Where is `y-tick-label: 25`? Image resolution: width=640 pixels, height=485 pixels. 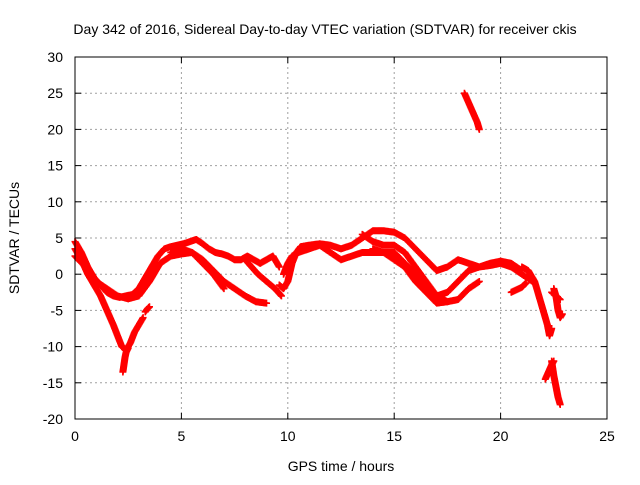
y-tick-label: 25 is located at coordinates (55, 93).